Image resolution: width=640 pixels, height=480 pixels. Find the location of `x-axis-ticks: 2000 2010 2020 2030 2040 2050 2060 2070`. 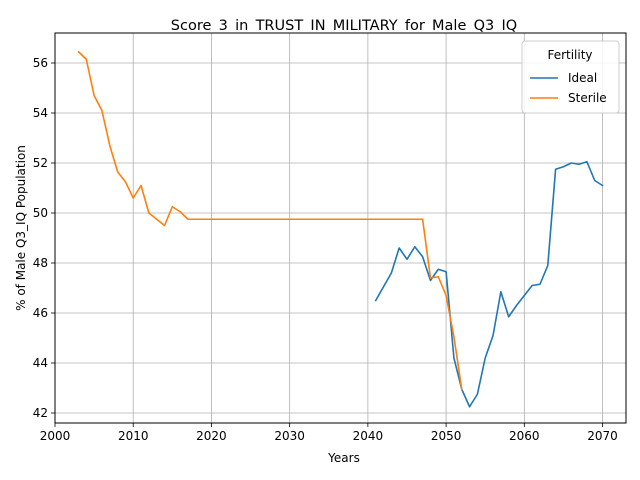

x-axis-ticks: 2000 2010 2020 2030 2040 2050 2060 2070 is located at coordinates (329, 433).